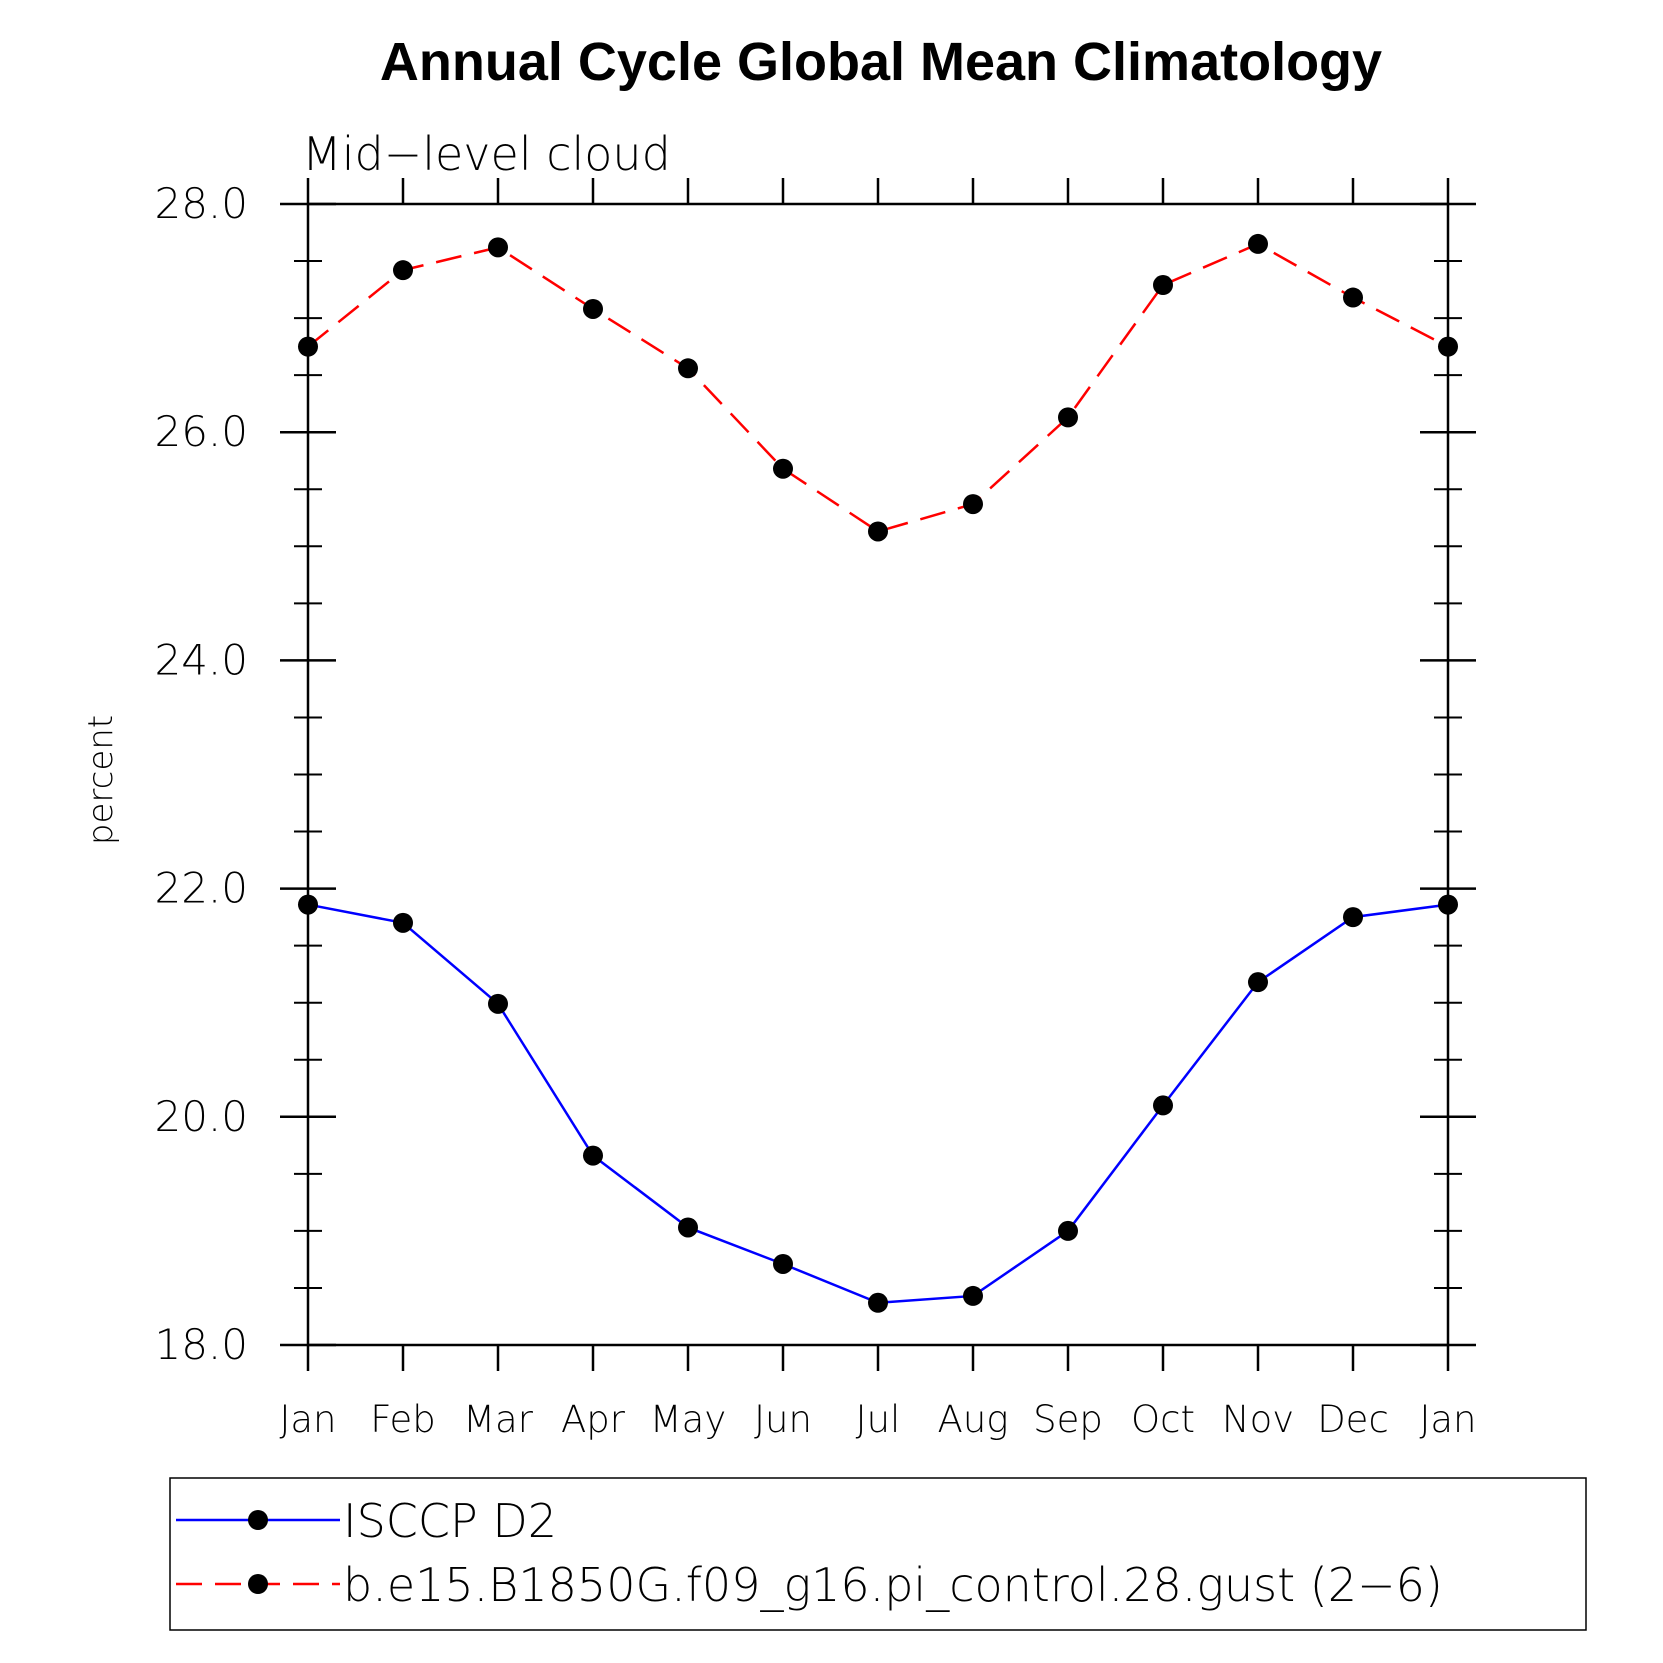 Image resolution: width=1663 pixels, height=1663 pixels. Describe the element at coordinates (1353, 1419) in the screenshot. I see `x-tick-label: Dec` at that location.